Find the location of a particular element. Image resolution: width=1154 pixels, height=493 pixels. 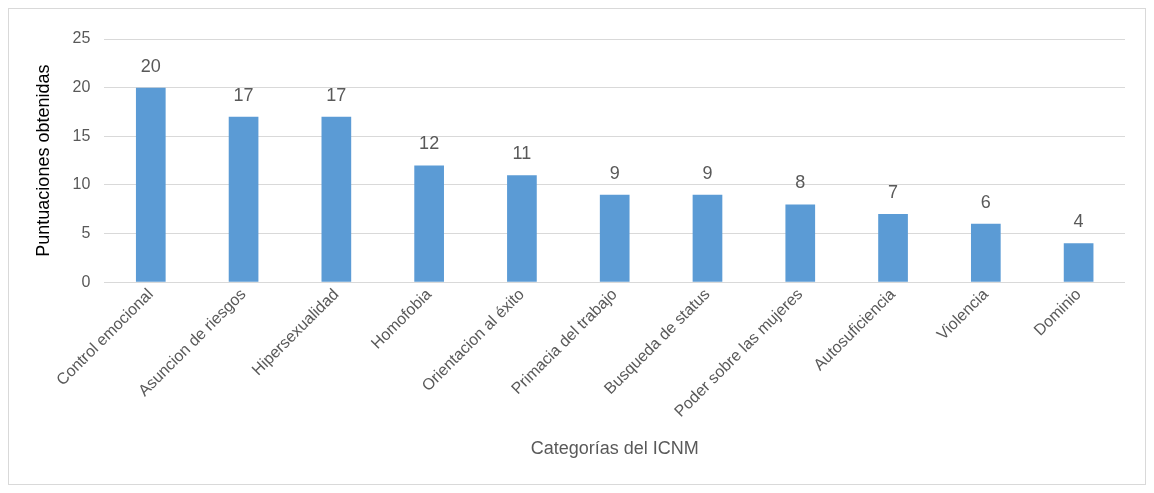

data-label: 11 is located at coordinates (522, 153).